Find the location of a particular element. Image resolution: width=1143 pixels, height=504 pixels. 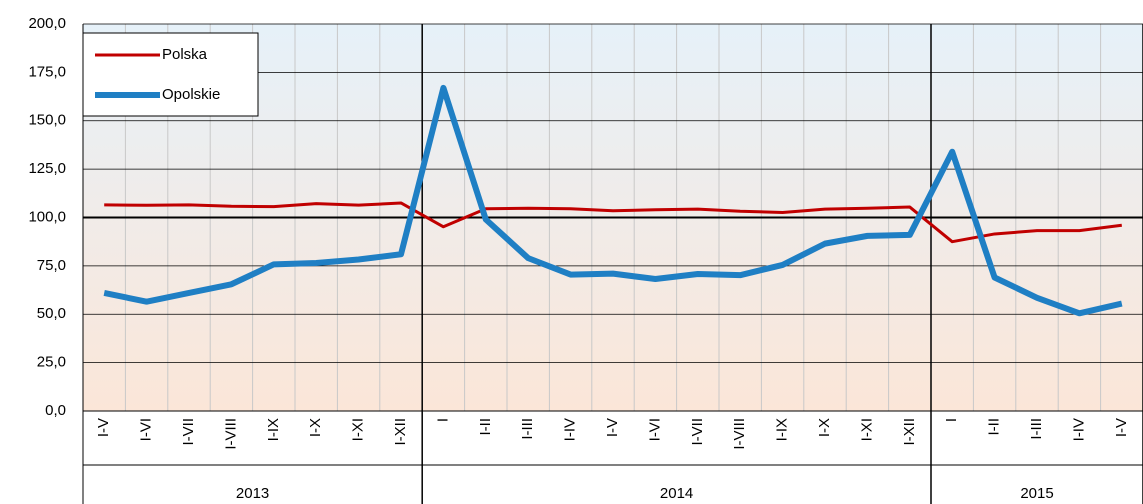

legend-label: Opolskie is located at coordinates (191, 94).